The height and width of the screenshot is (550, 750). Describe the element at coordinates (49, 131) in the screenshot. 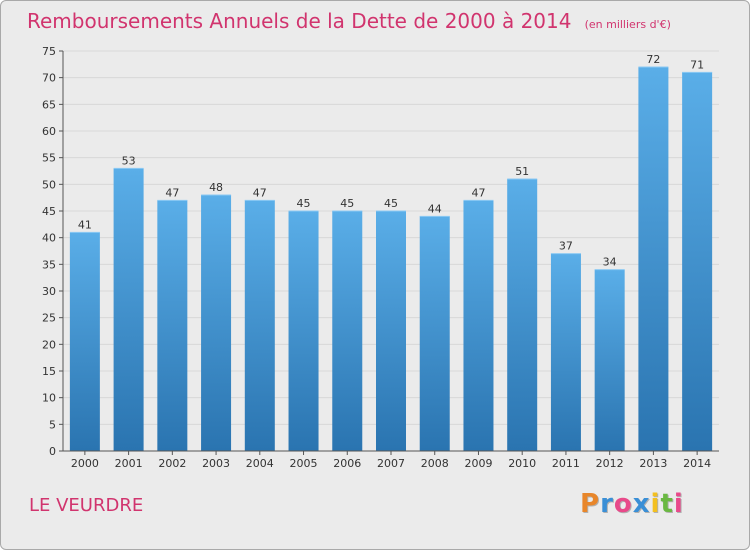

I see `y-tick-label-60: 60` at that location.